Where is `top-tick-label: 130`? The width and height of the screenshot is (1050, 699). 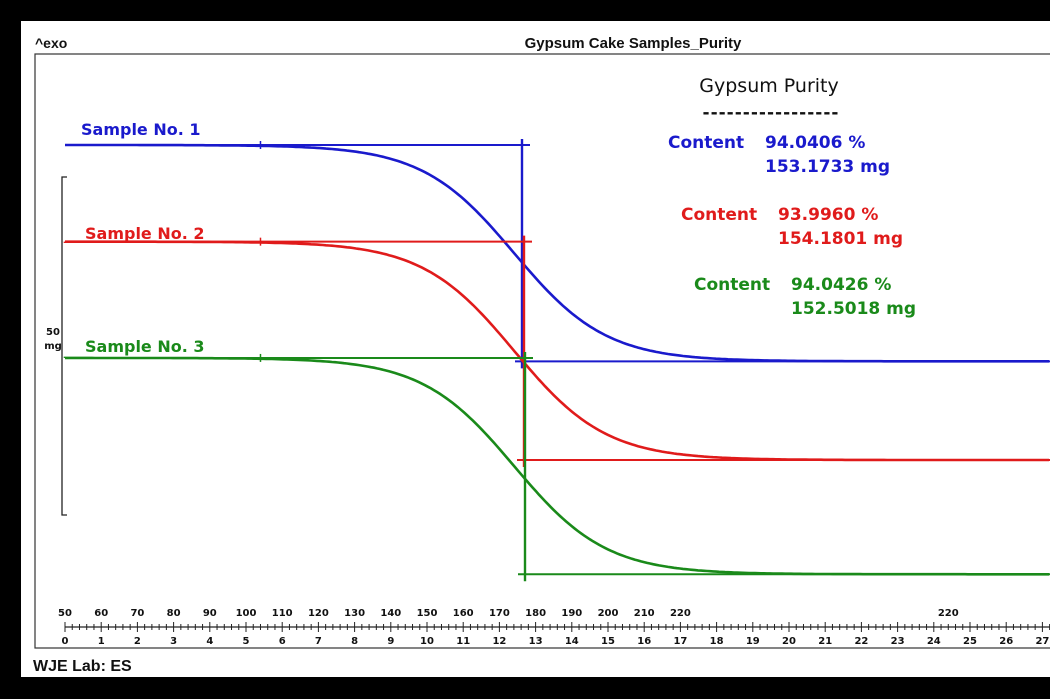 top-tick-label: 130 is located at coordinates (354, 613).